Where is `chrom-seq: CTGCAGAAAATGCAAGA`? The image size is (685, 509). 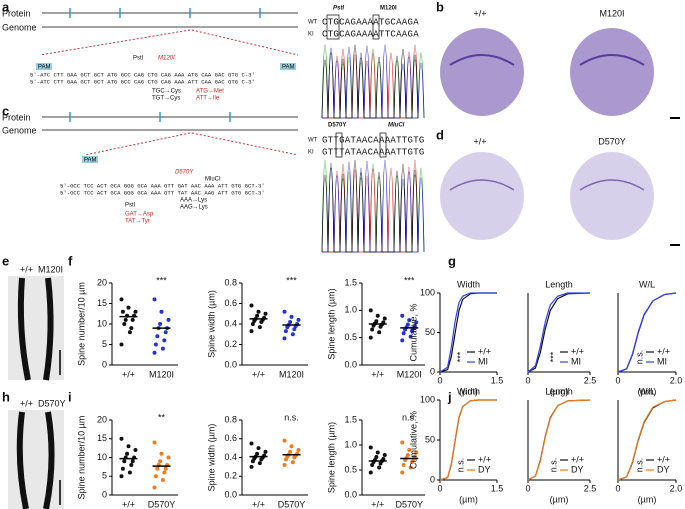 chrom-seq: CTGCAGAAAATGCAAGA is located at coordinates (370, 22).